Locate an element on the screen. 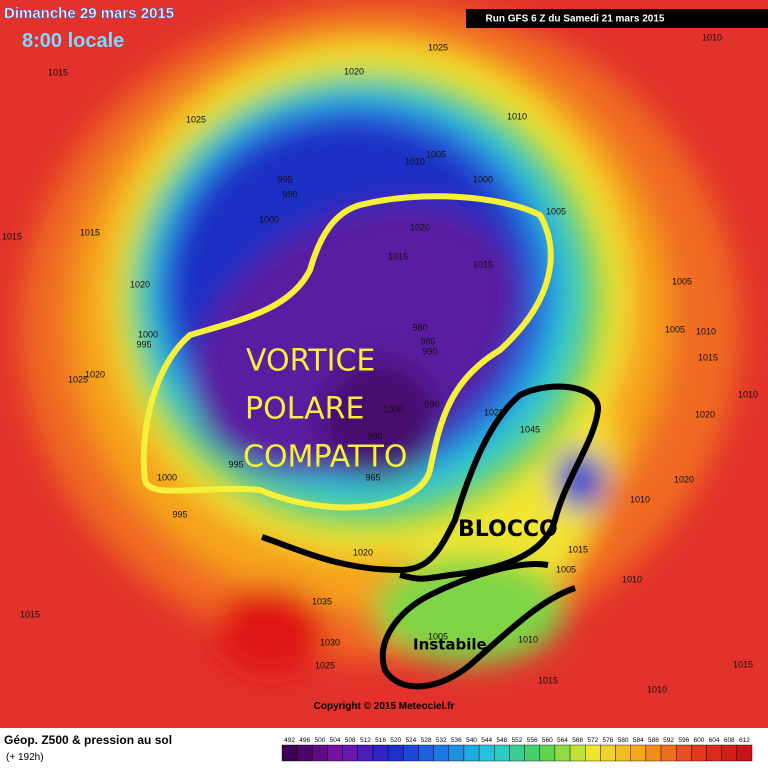 This screenshot has width=768, height=768. scale-label: 556 is located at coordinates (532, 740).